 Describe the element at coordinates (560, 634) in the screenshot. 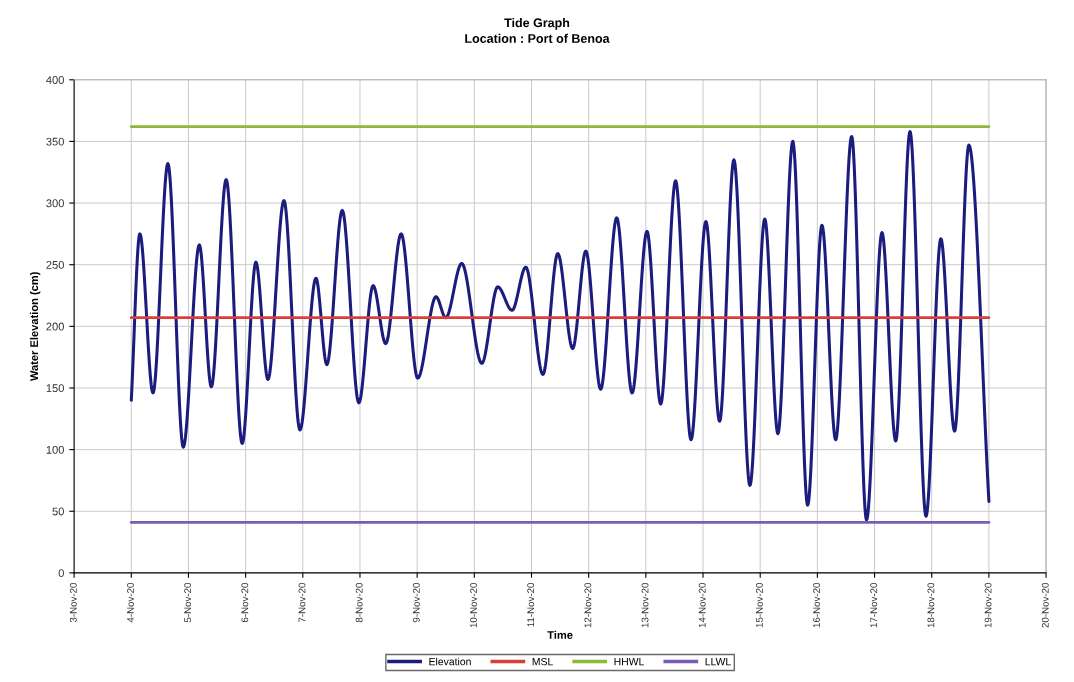

I see `x-axis-title: Time` at that location.